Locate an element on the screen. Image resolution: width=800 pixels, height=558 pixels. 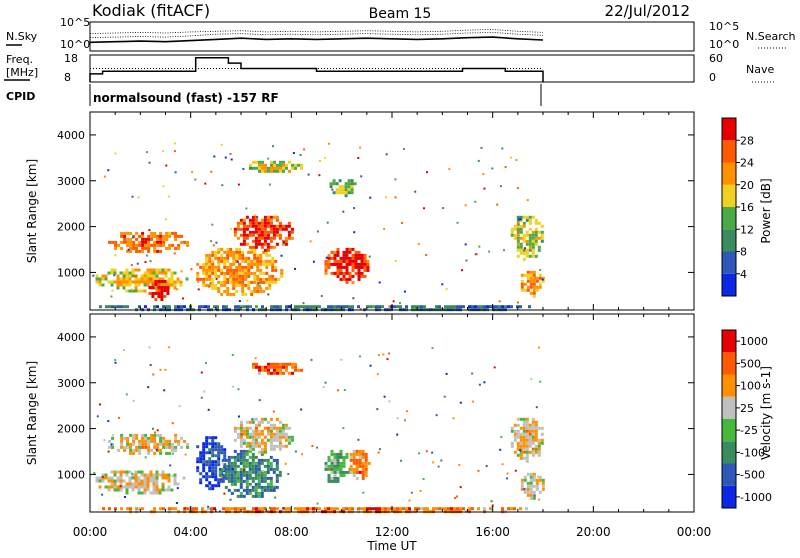
freq-label-2: [MHz] is located at coordinates (22, 72).